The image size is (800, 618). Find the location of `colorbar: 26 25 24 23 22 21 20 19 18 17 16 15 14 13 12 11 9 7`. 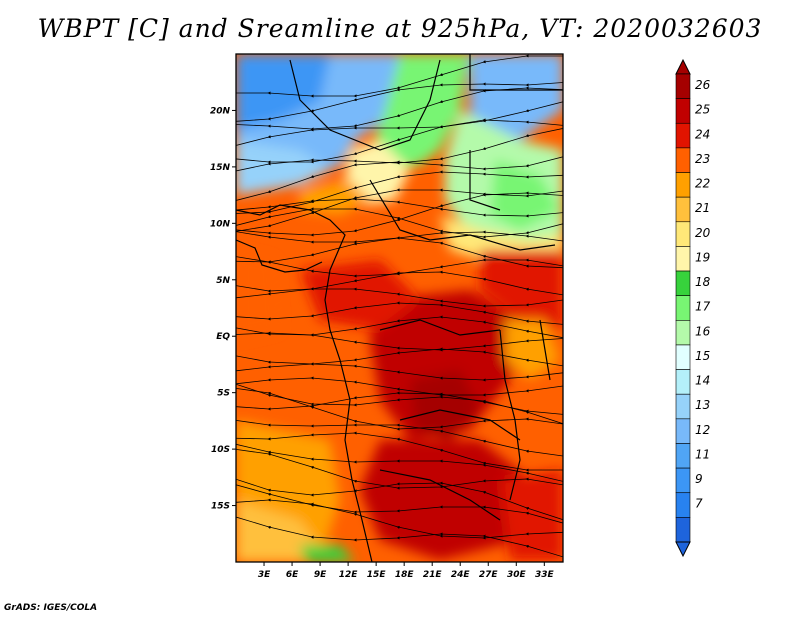

colorbar: 26 25 24 23 22 21 20 19 18 17 16 15 14 13 12 11 9 7 is located at coordinates (693, 308).